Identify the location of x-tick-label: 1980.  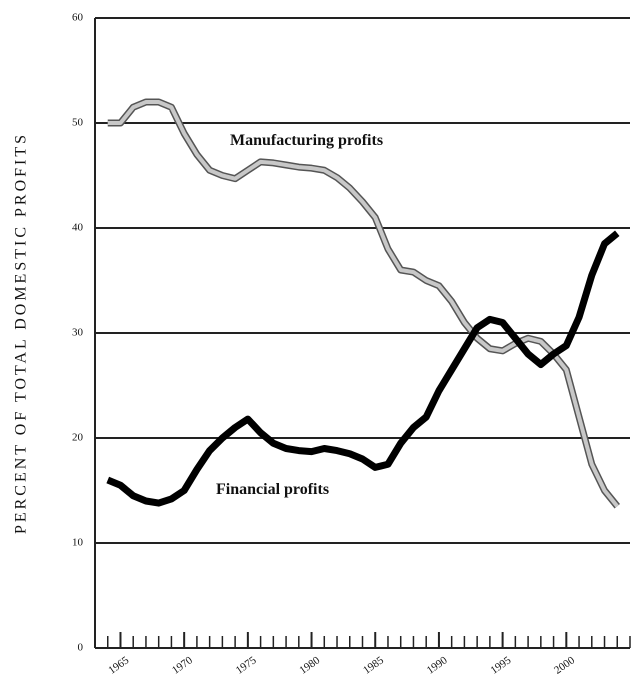
(309, 665).